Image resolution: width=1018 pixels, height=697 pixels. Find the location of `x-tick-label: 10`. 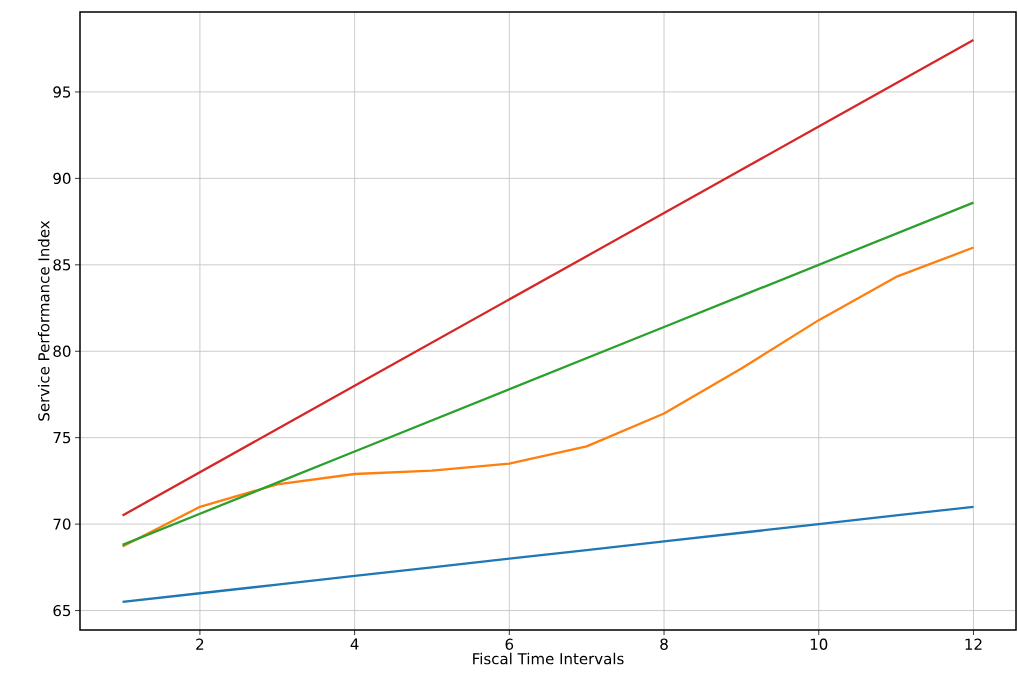

x-tick-label: 10 is located at coordinates (819, 644).